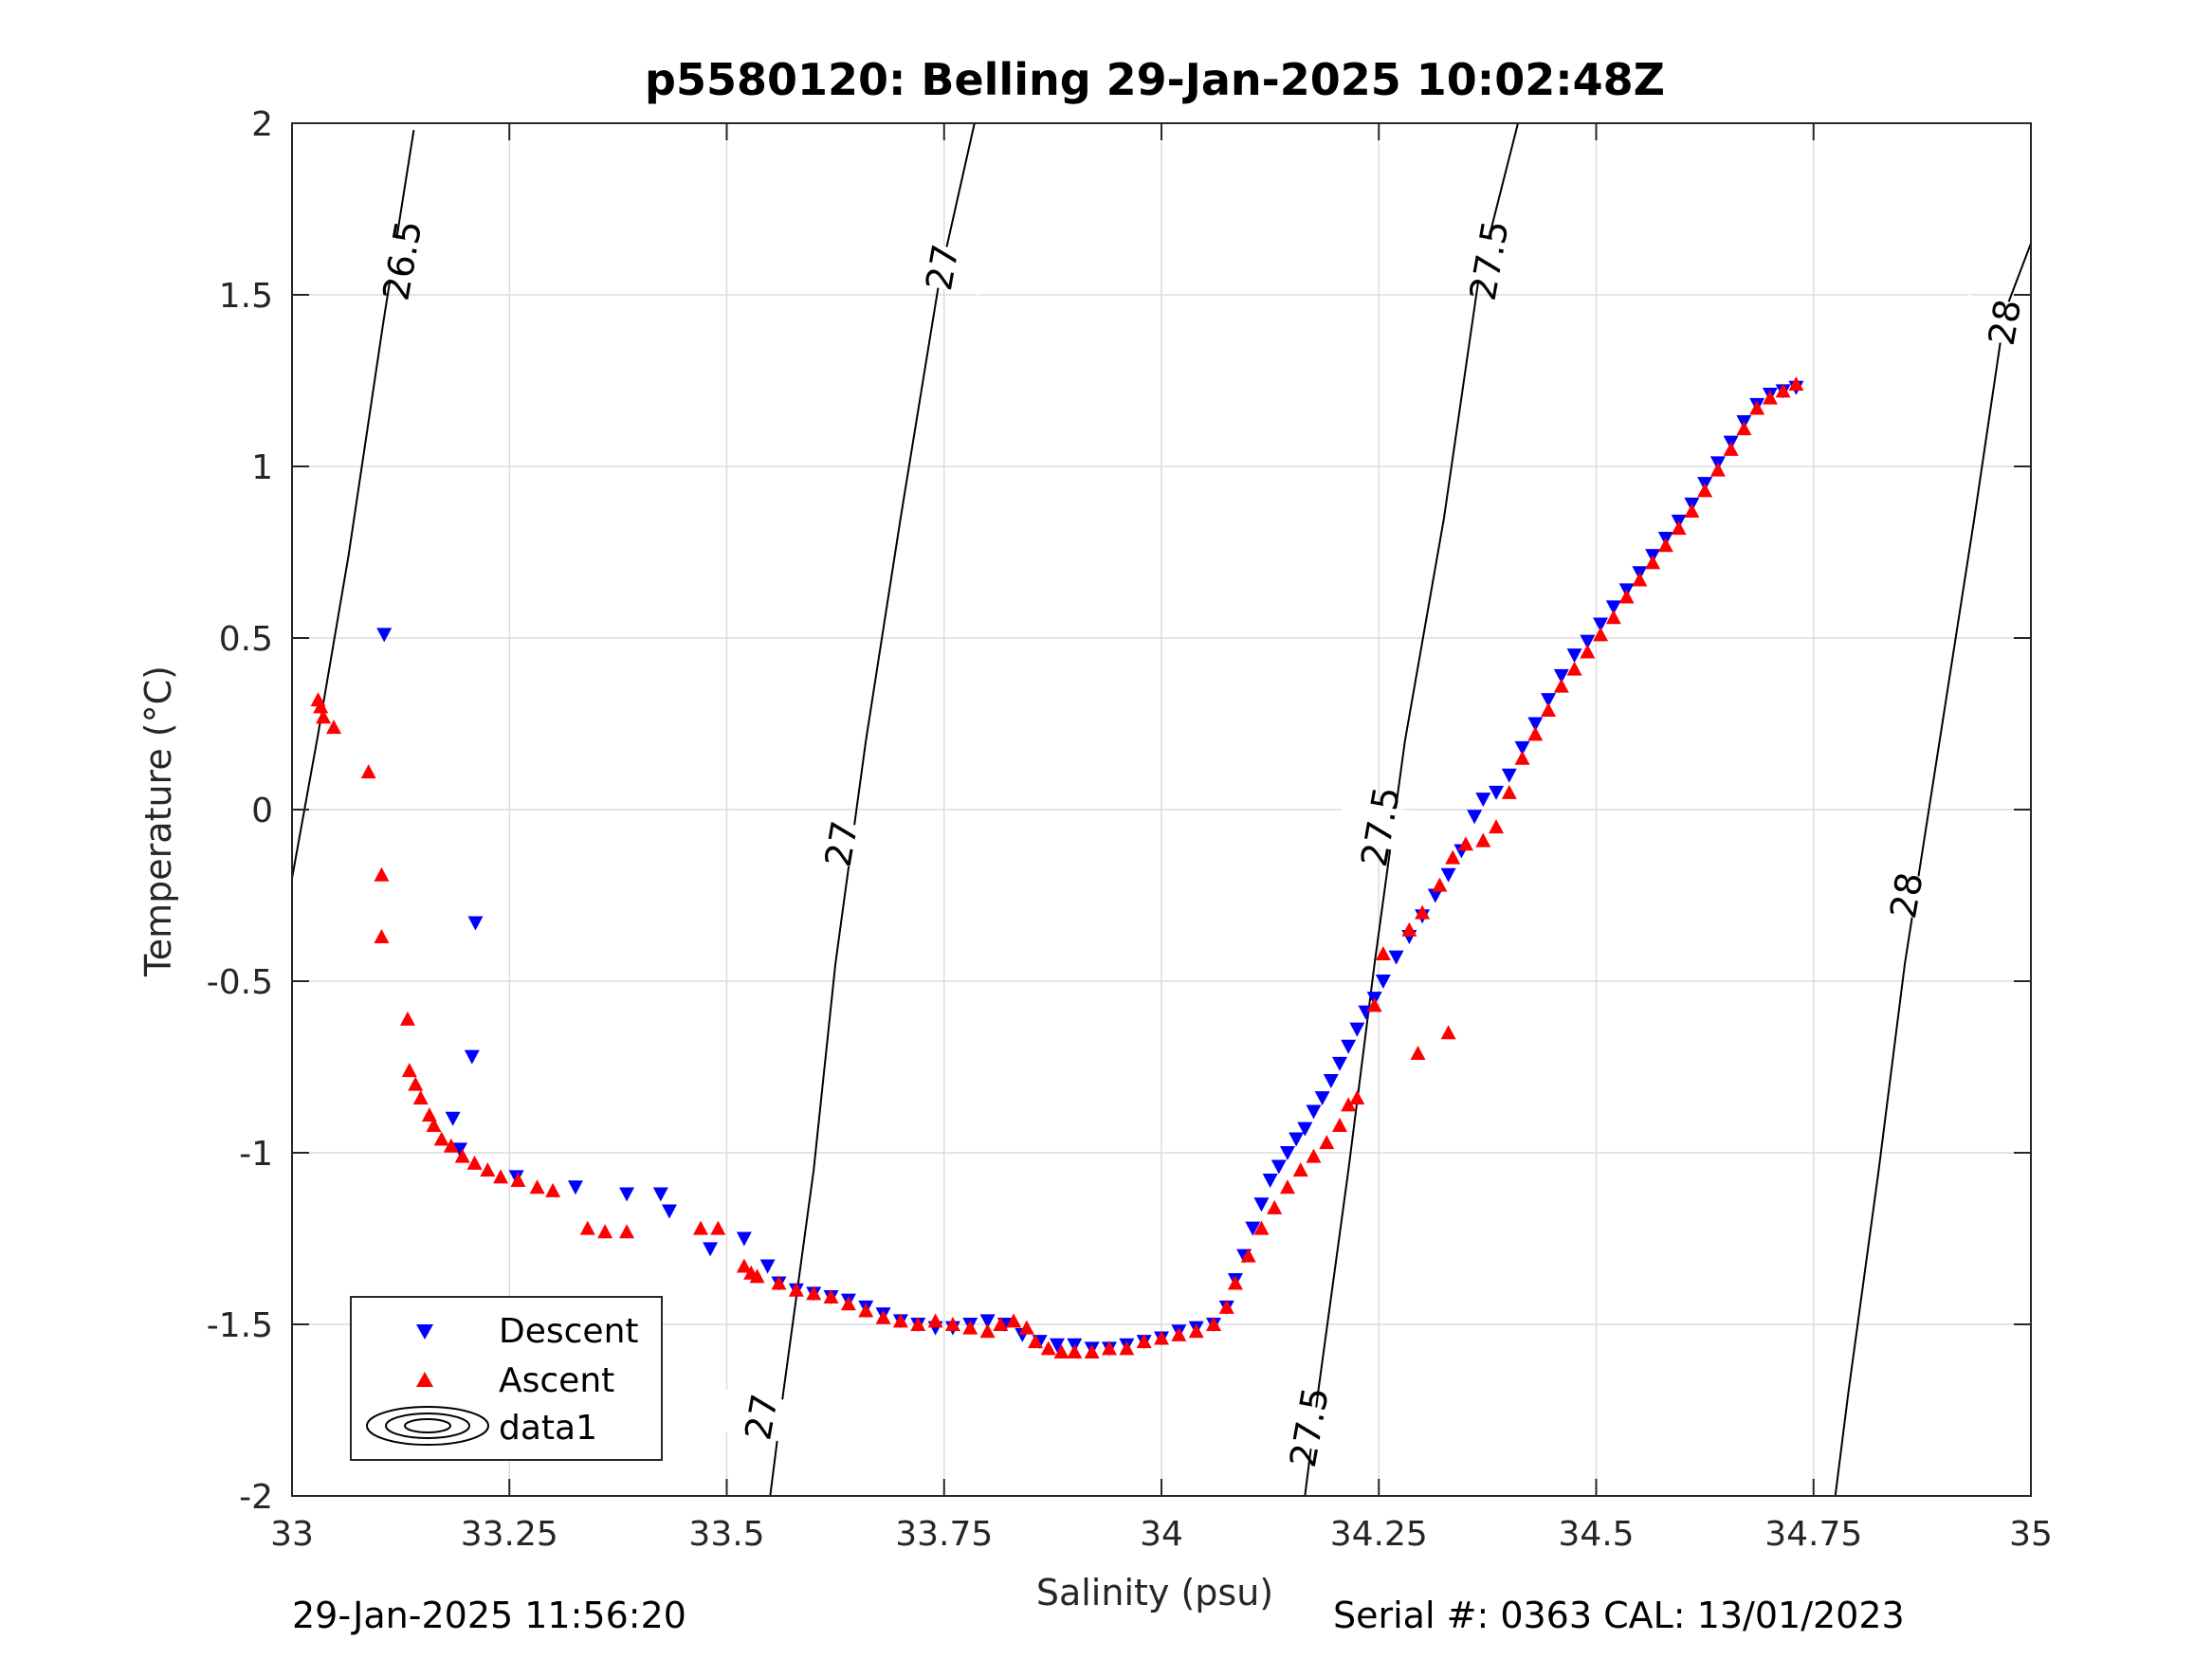 This screenshot has height=1659, width=2212. What do you see at coordinates (262, 124) in the screenshot?
I see `y-tick-label-0: 2` at bounding box center [262, 124].